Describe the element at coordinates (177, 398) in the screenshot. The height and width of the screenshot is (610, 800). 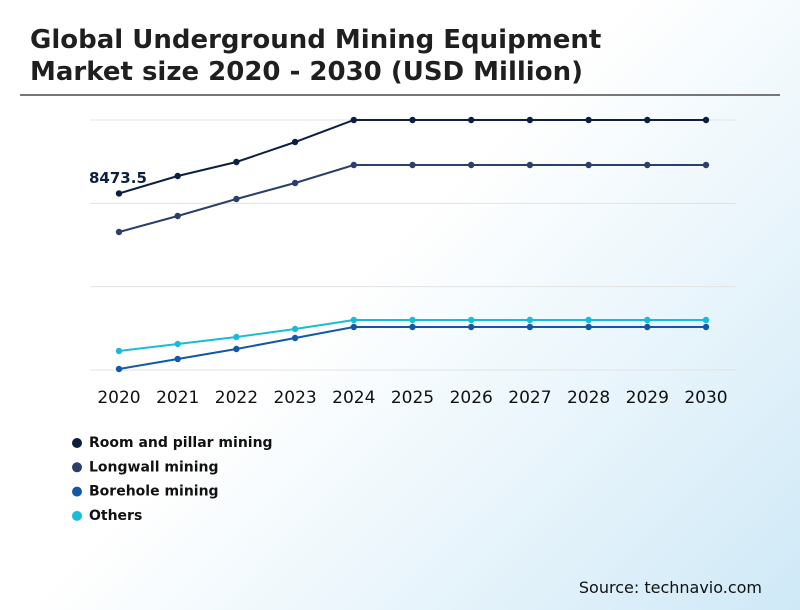
I see `x-tick-label: 2021` at that location.